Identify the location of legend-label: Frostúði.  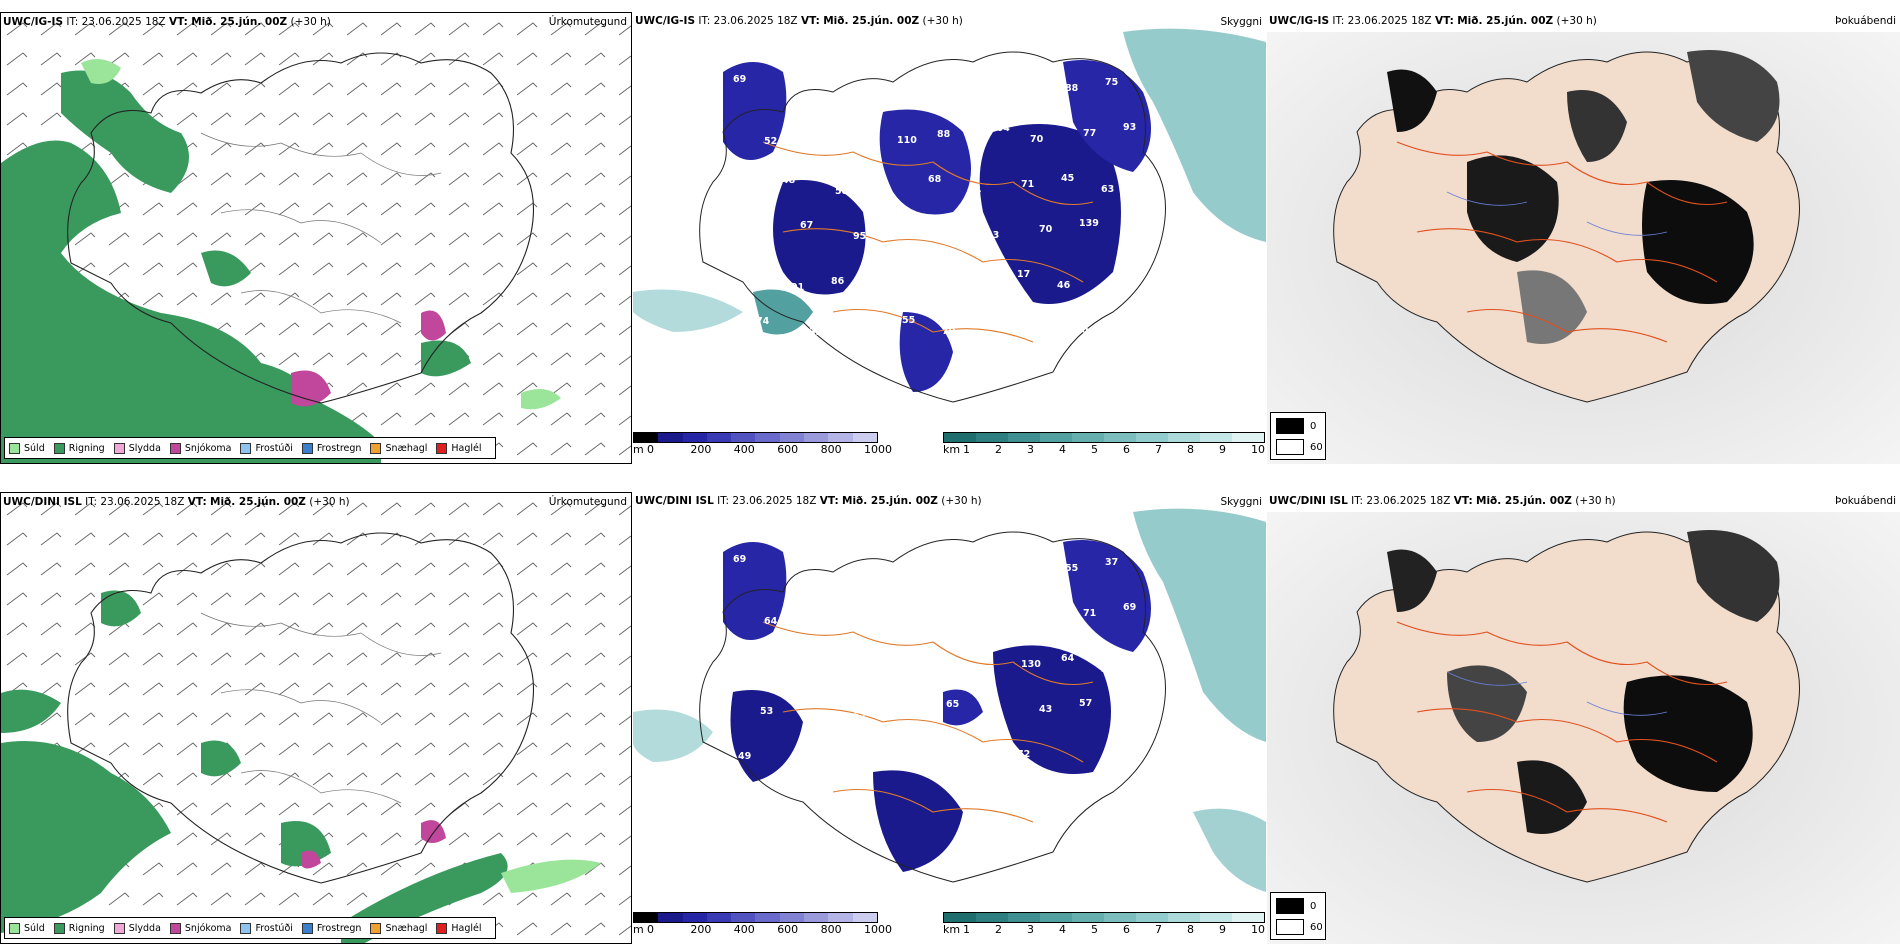
(274, 448).